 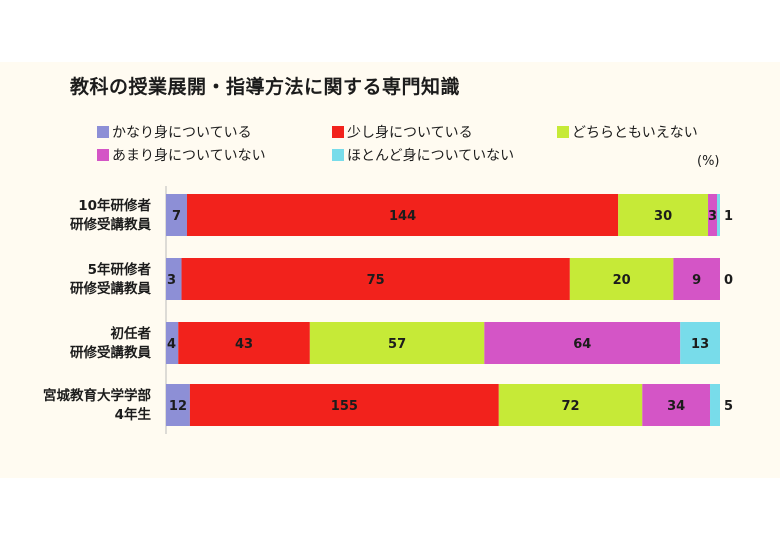 I want to click on legend-item-neutral: どちらともいえない, so click(x=627, y=132).